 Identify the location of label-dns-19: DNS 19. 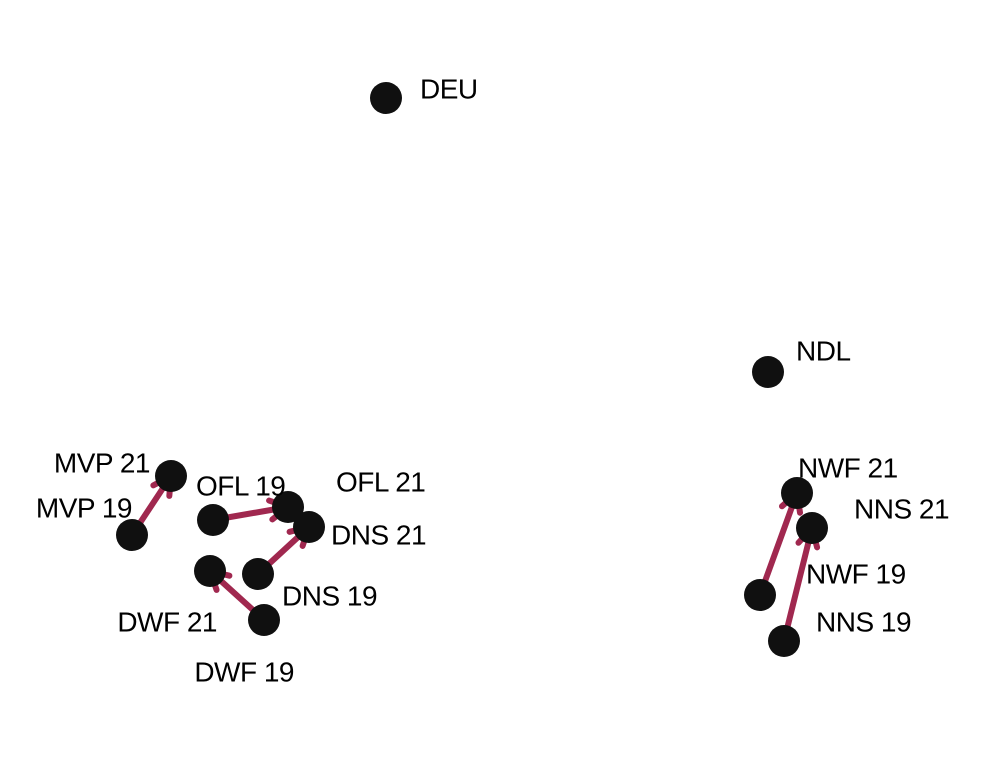
(329, 595).